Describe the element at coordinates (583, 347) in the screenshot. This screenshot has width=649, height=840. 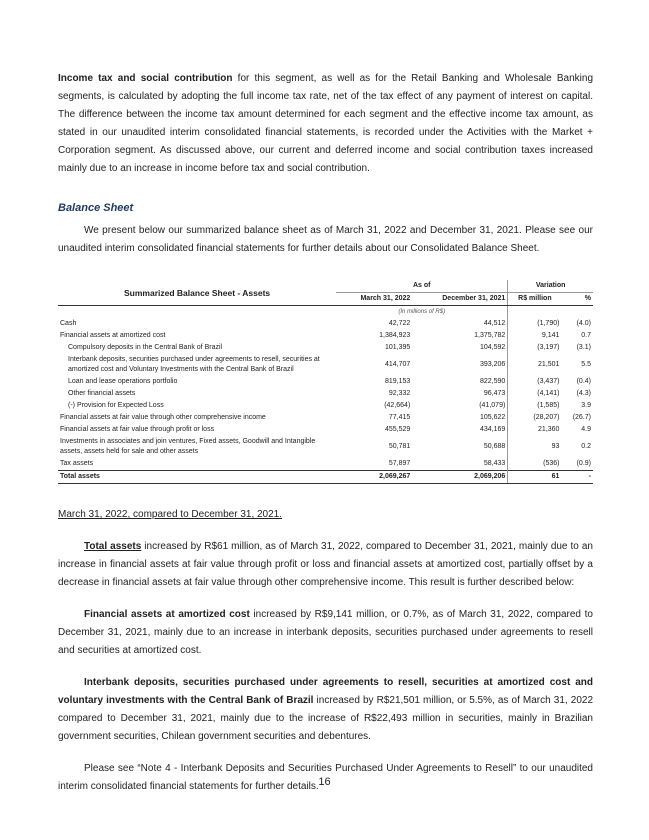
I see `cell-value: (3.1)` at that location.